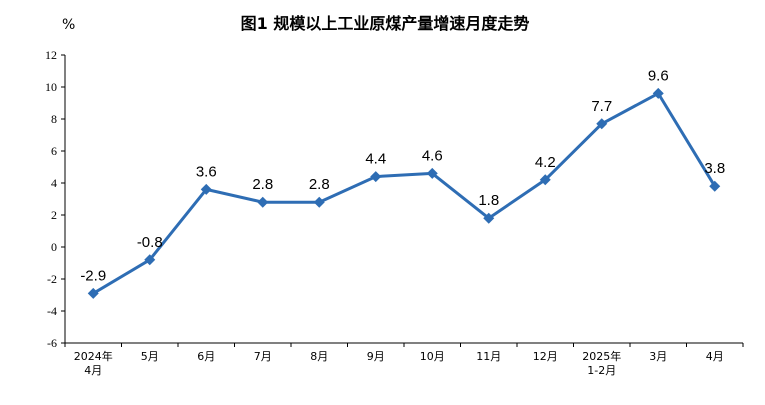 The width and height of the screenshot is (765, 405). I want to click on data-label: 7.7, so click(601, 106).